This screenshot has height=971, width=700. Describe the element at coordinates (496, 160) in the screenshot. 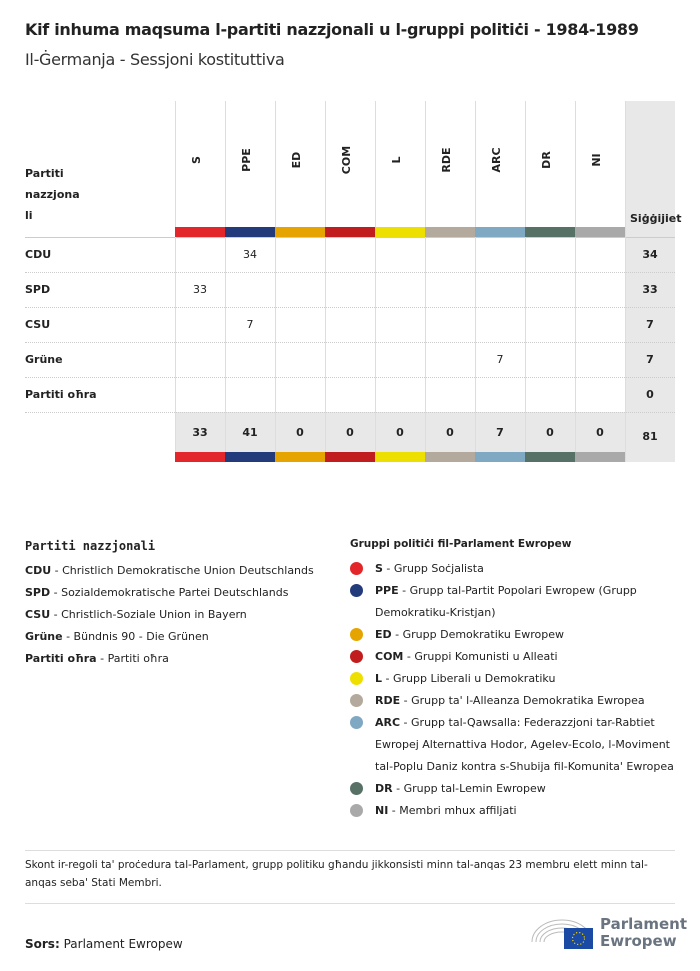

I see `column-header-arc: ARC` at that location.